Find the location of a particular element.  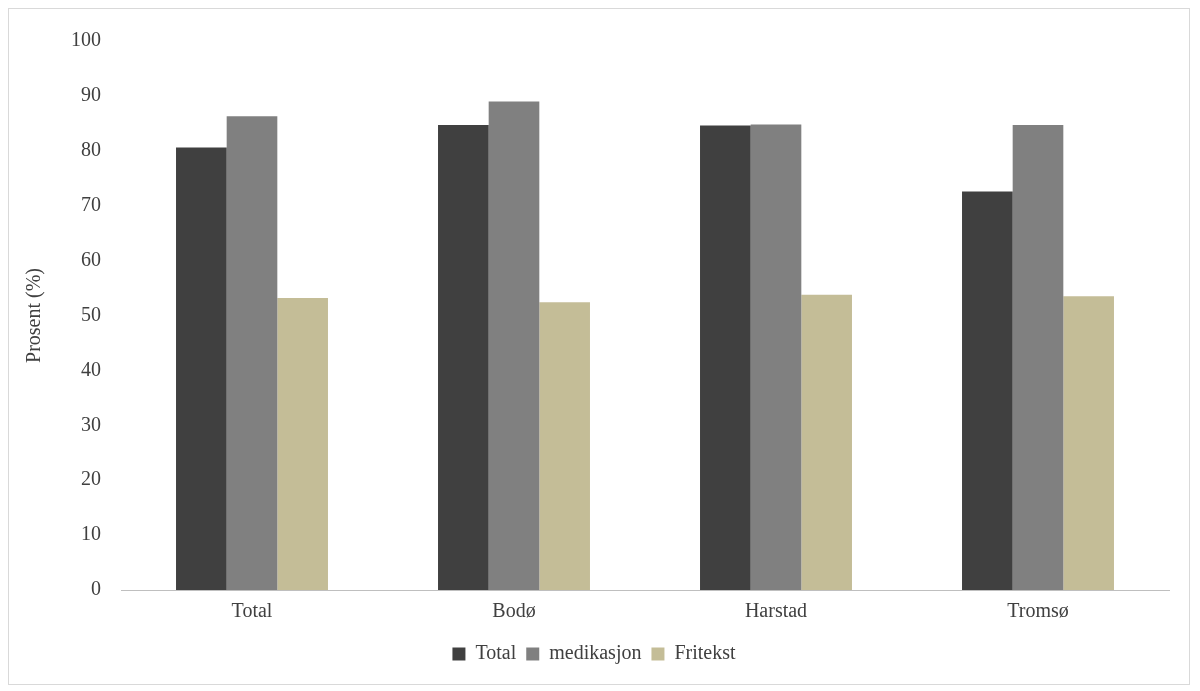

legend-label: Total is located at coordinates (496, 652).